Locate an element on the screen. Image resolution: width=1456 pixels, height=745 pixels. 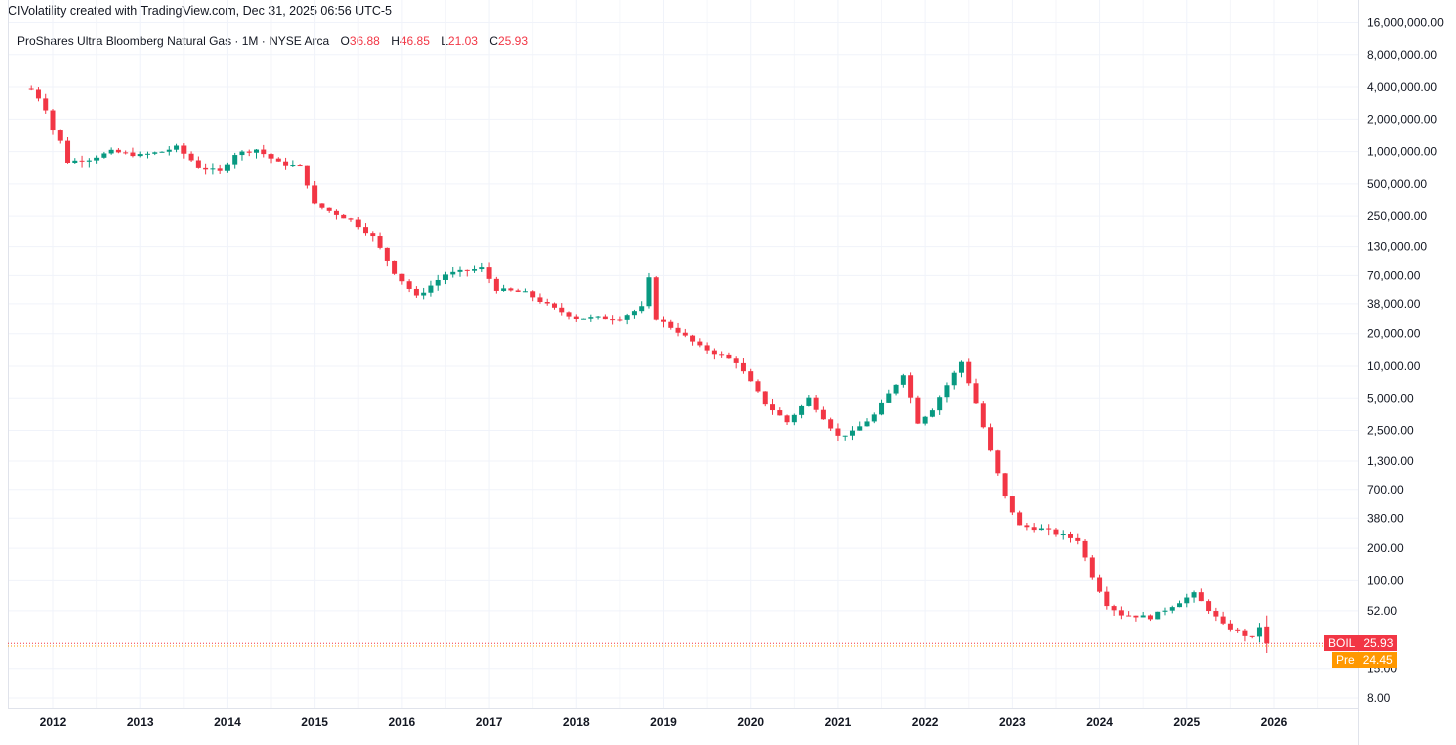
last-price-tag: BOIL 25.93 is located at coordinates (1361, 643).